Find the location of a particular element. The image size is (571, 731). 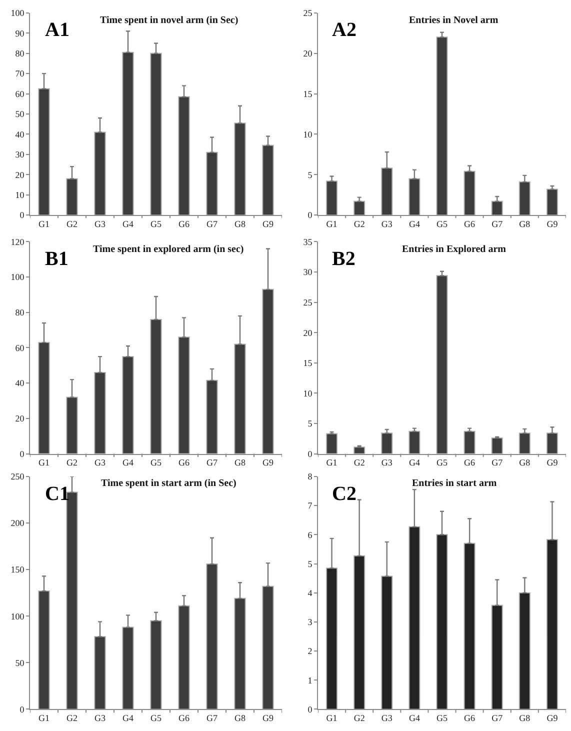

chart-title: Entries in Explored arm is located at coordinates (454, 249).